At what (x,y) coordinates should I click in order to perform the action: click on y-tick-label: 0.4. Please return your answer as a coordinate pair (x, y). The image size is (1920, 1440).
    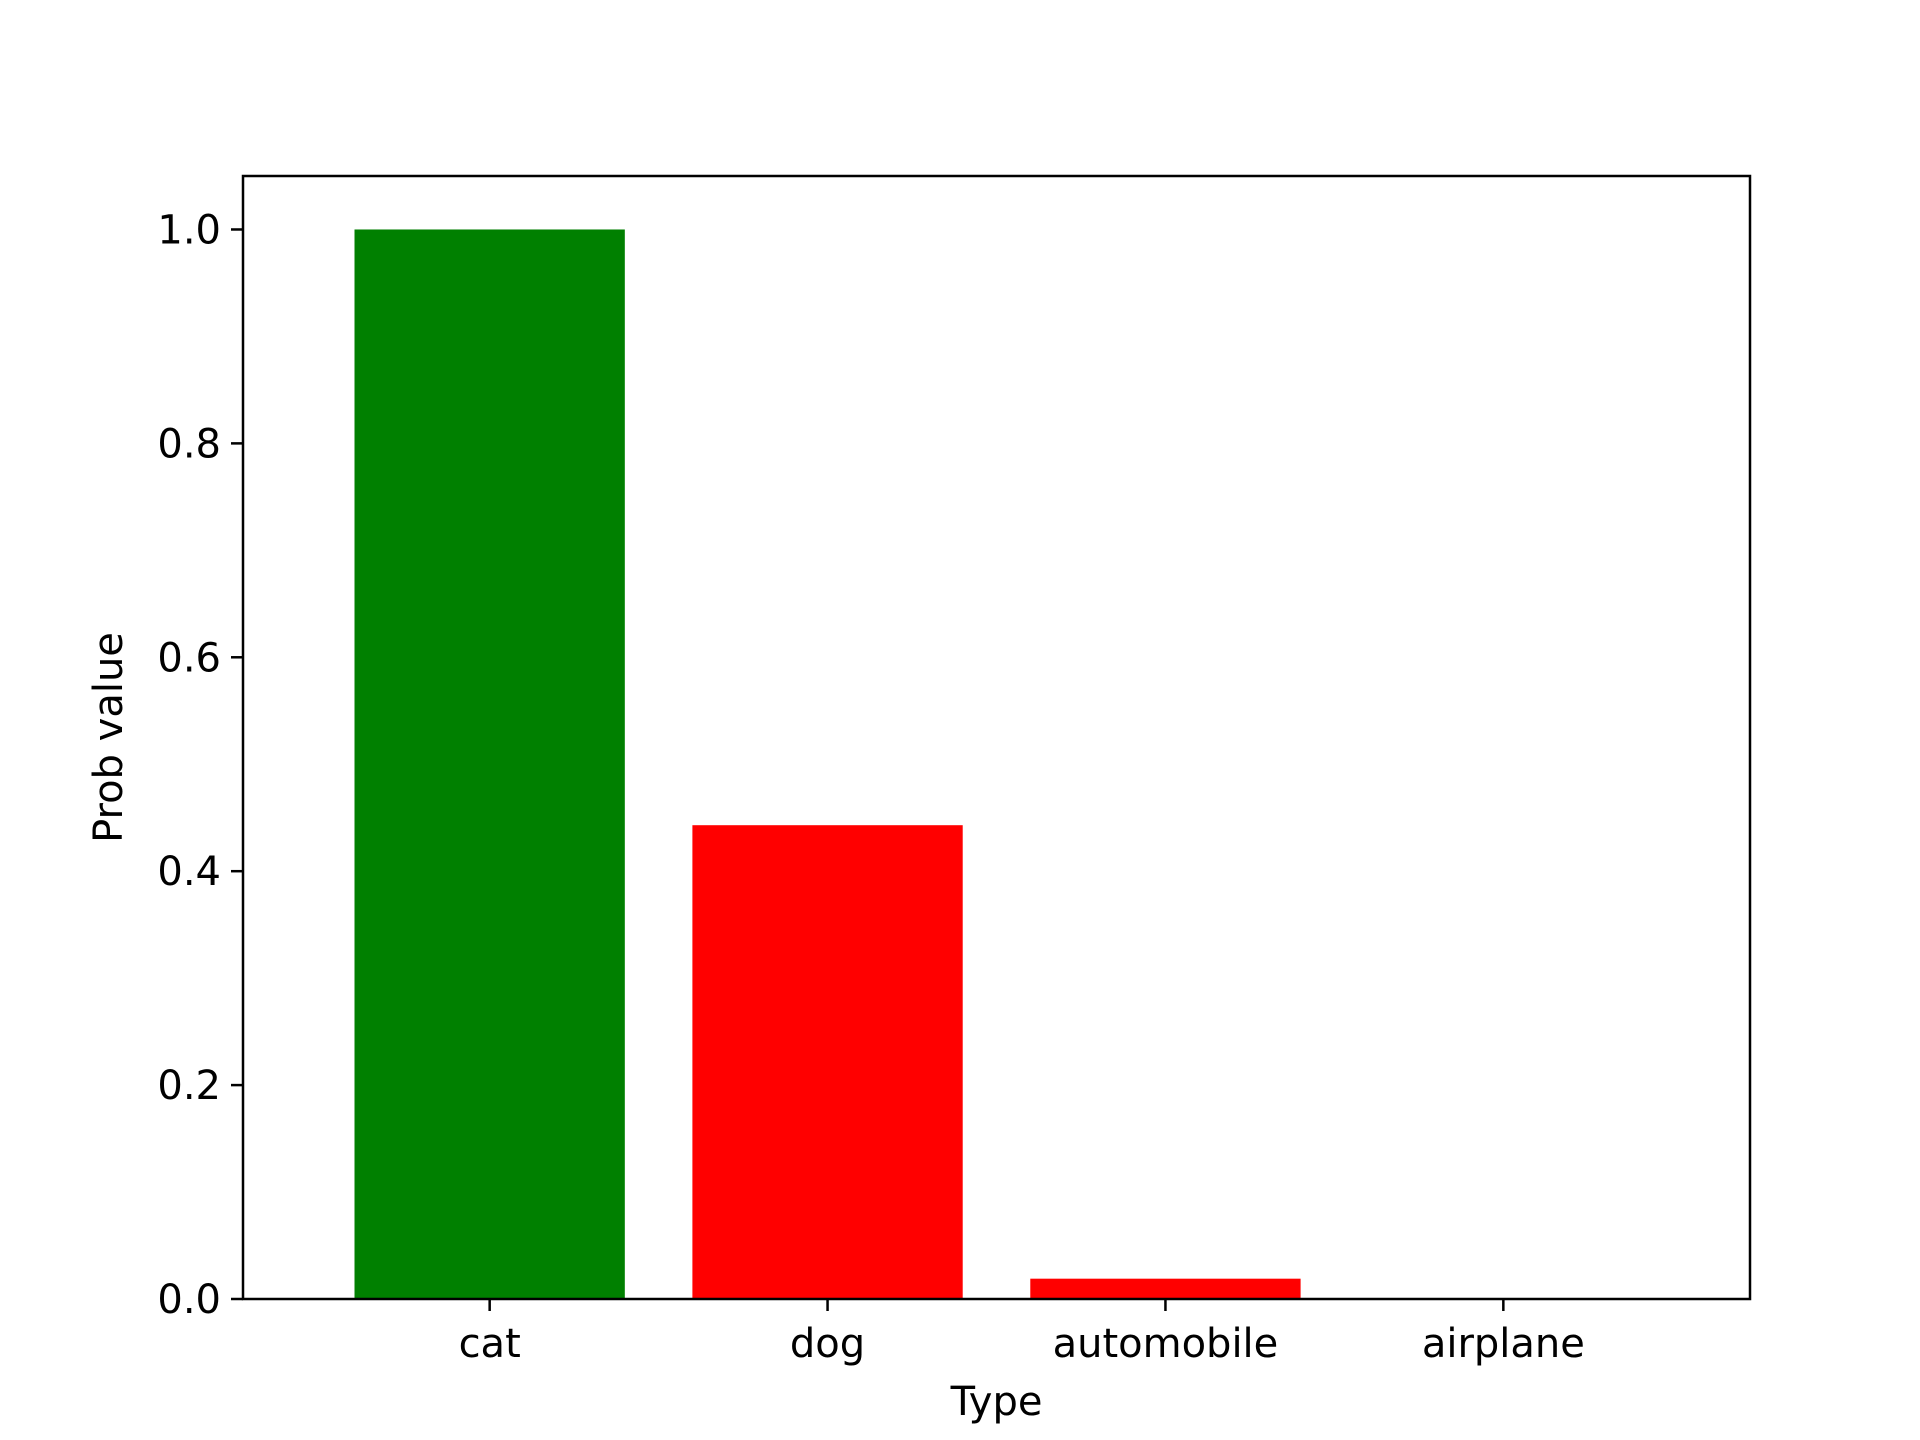
    Looking at the image, I should click on (189, 872).